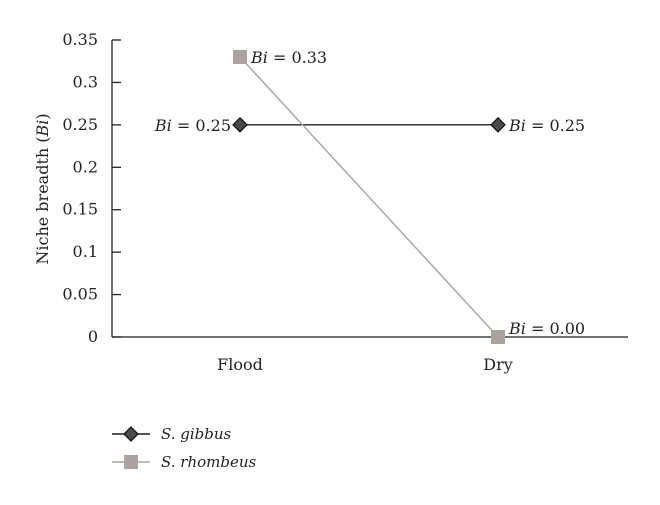 This screenshot has height=505, width=660. I want to click on legend-label: S. rhombeus, so click(209, 462).